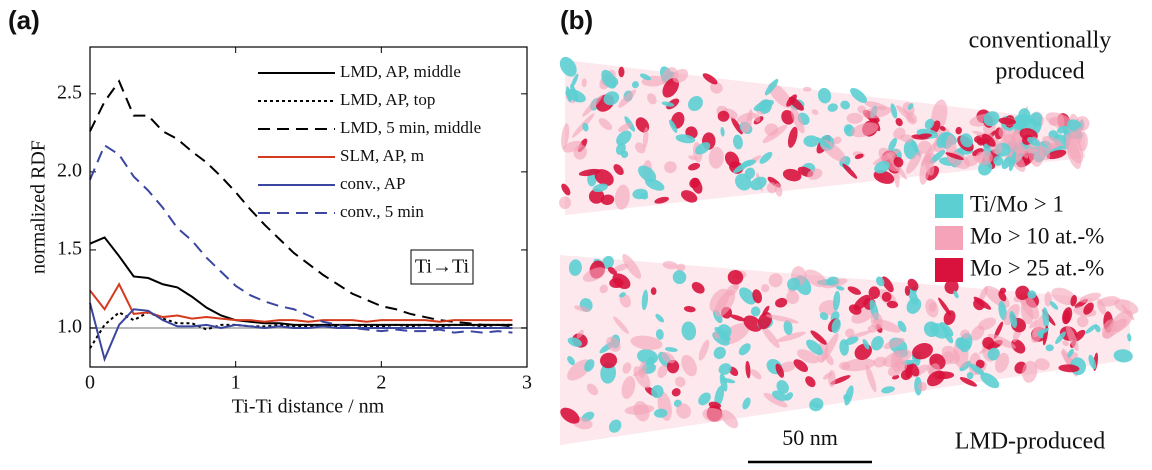  What do you see at coordinates (382, 211) in the screenshot?
I see `legend-label: conv., 5 min` at bounding box center [382, 211].